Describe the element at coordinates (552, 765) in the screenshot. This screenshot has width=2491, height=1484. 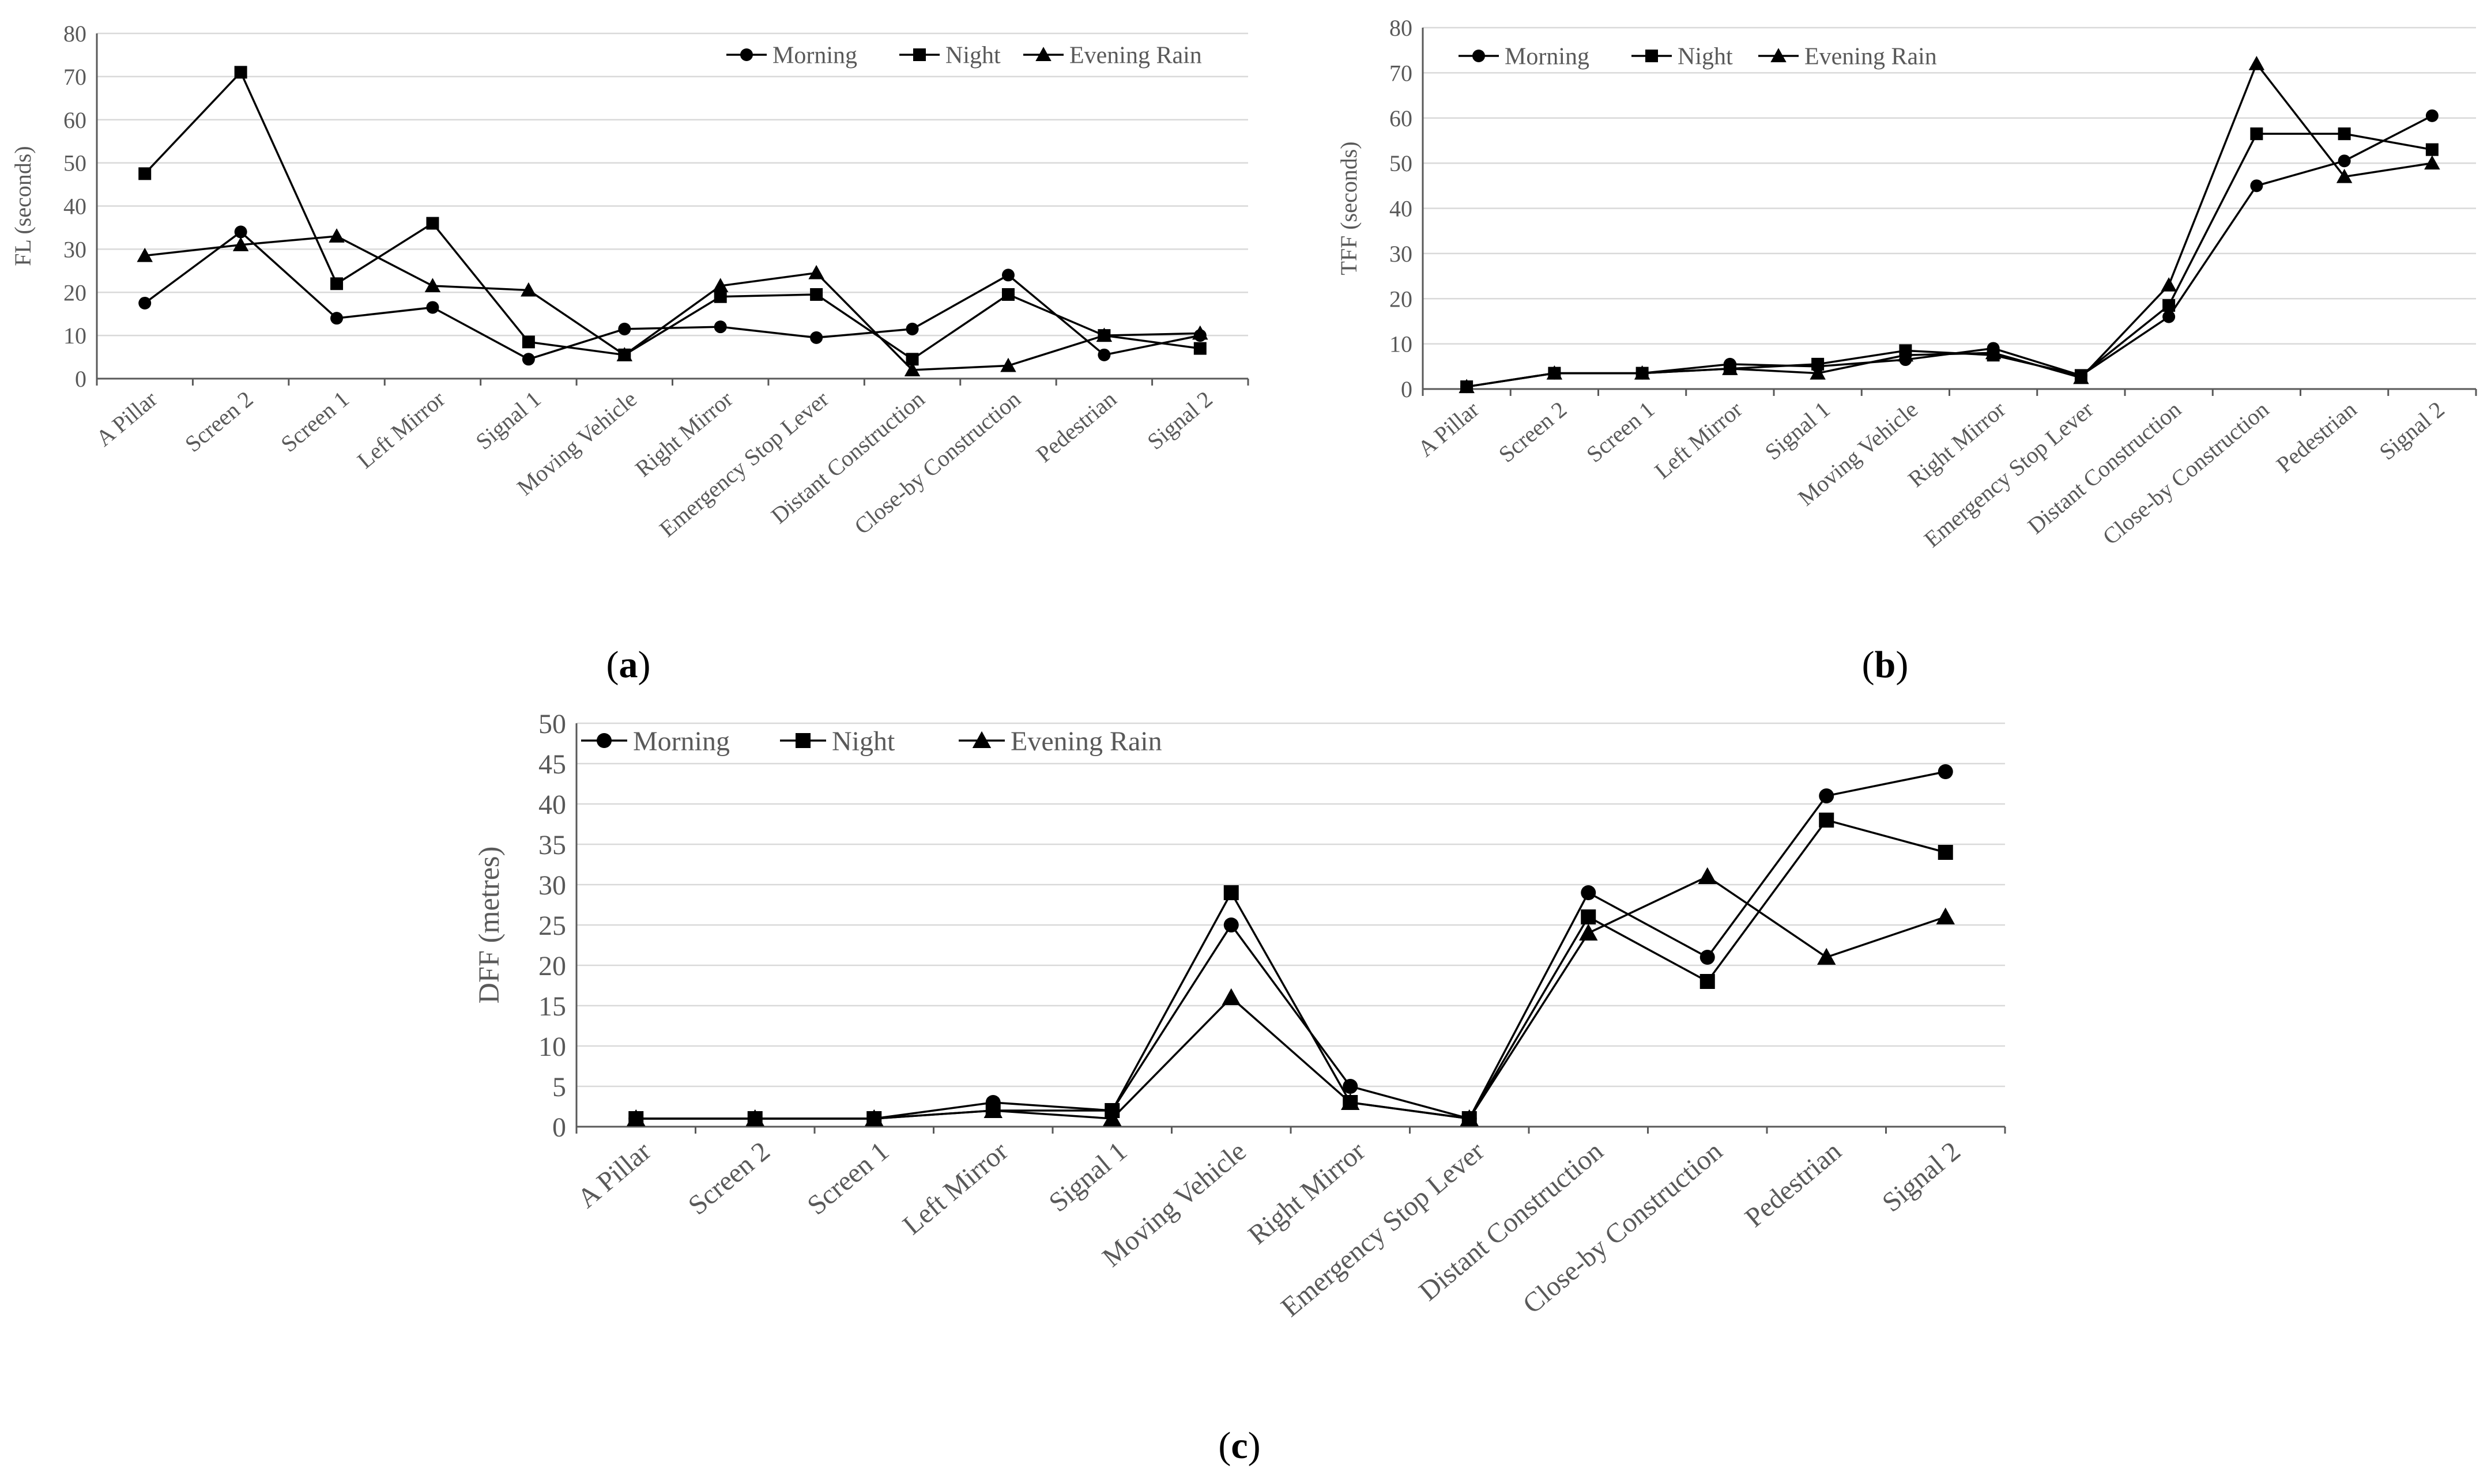
I see `y-tick-label: 45` at that location.